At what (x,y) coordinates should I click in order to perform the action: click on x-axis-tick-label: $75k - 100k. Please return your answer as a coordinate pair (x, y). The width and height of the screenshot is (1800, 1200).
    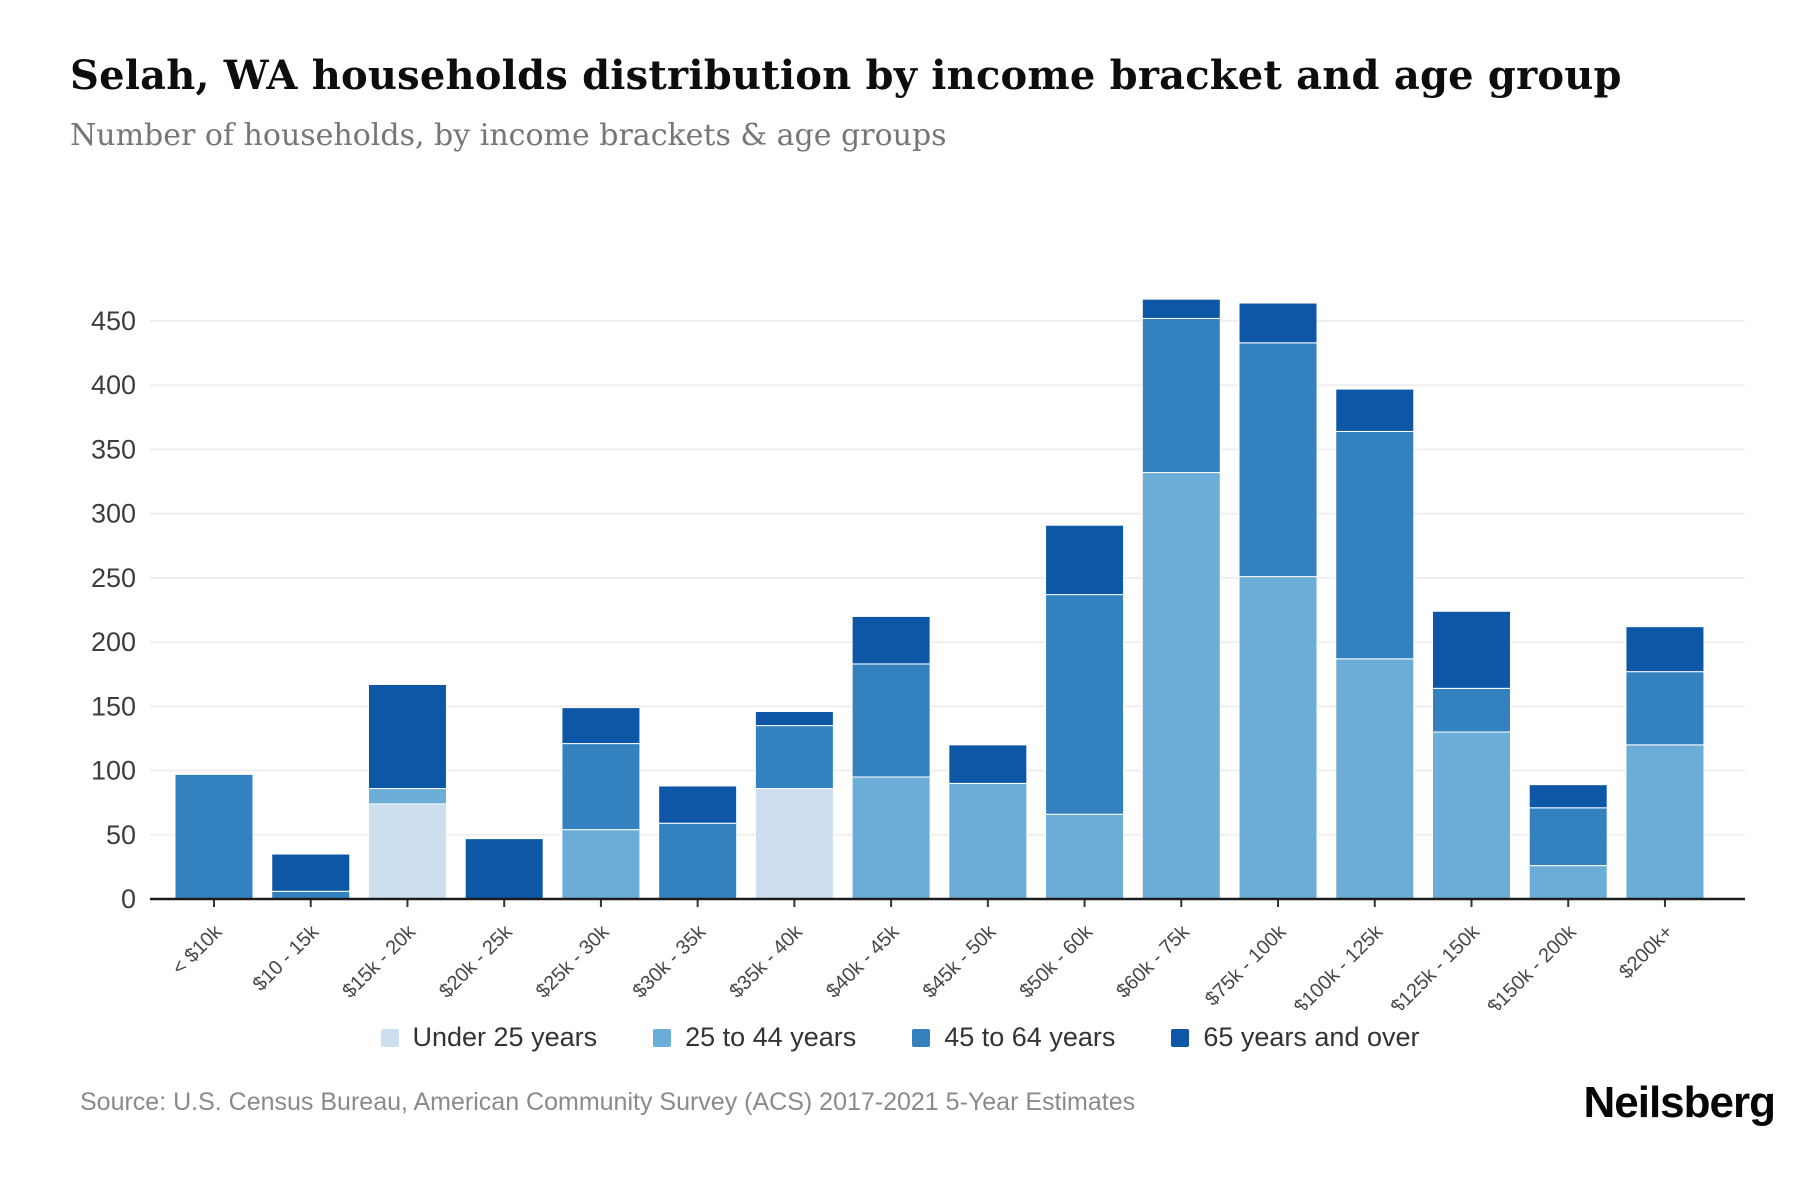
    Looking at the image, I should click on (1246, 965).